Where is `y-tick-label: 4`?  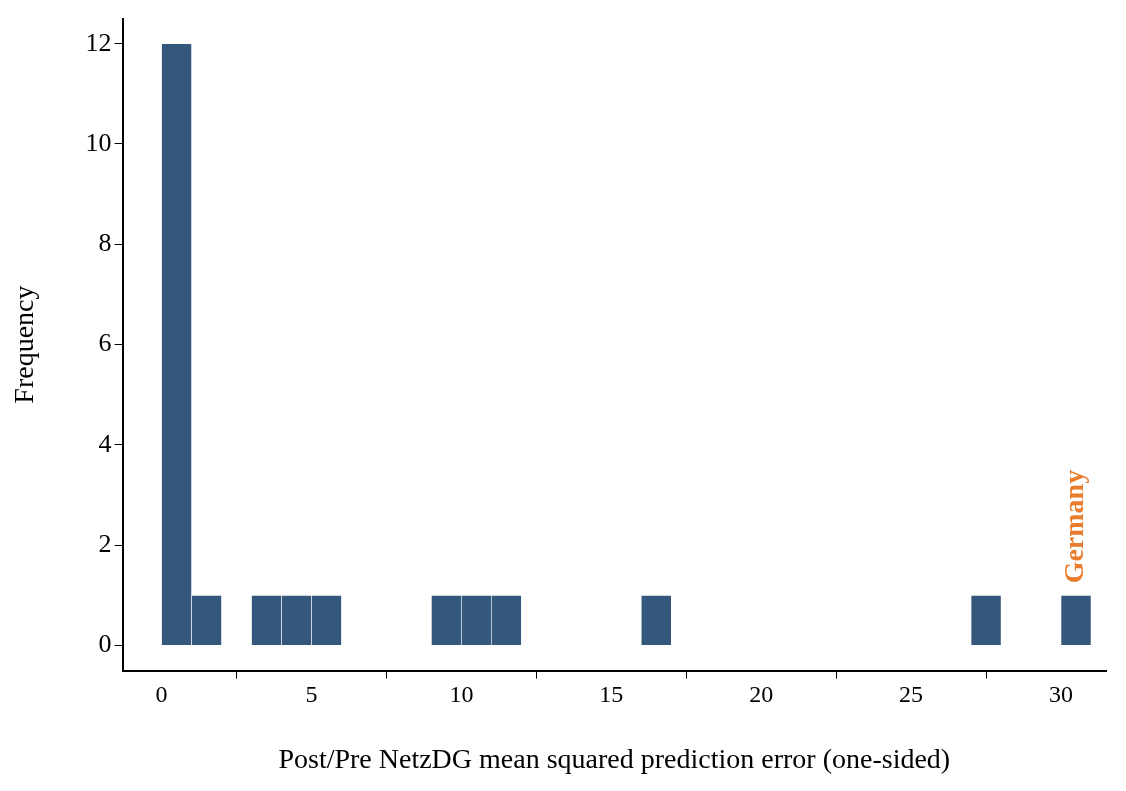 y-tick-label: 4 is located at coordinates (105, 443).